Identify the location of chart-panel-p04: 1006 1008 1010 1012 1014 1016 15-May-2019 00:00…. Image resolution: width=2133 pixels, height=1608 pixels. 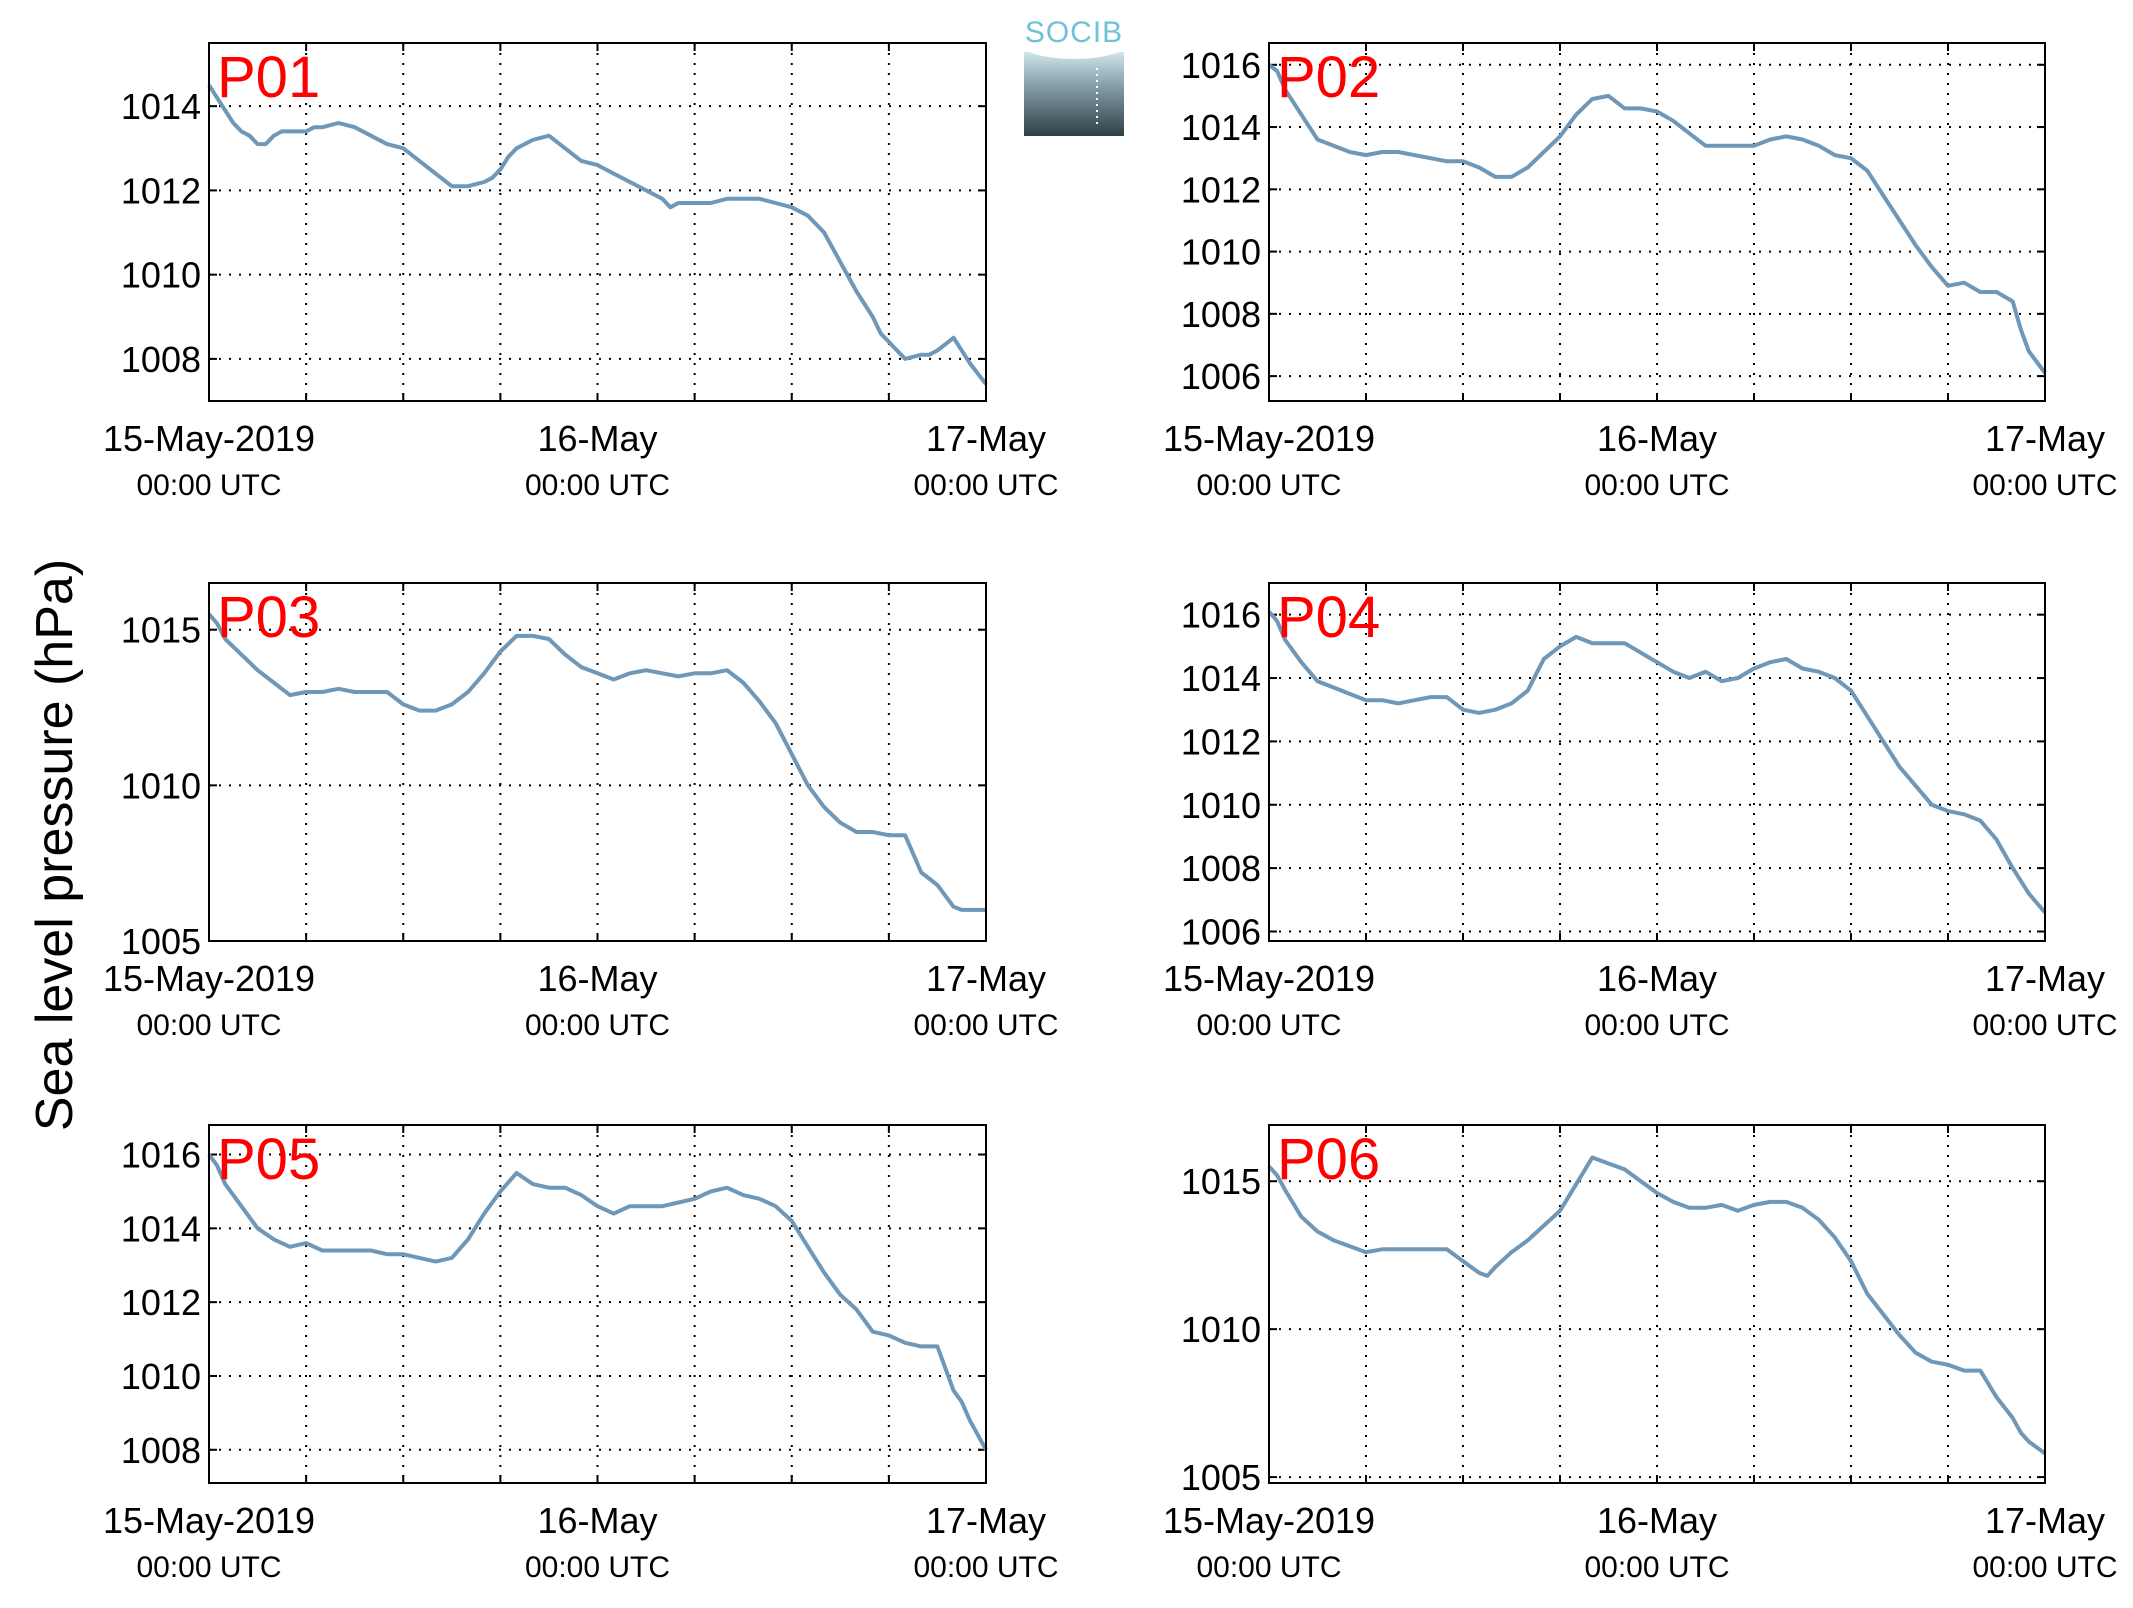
(1640, 812).